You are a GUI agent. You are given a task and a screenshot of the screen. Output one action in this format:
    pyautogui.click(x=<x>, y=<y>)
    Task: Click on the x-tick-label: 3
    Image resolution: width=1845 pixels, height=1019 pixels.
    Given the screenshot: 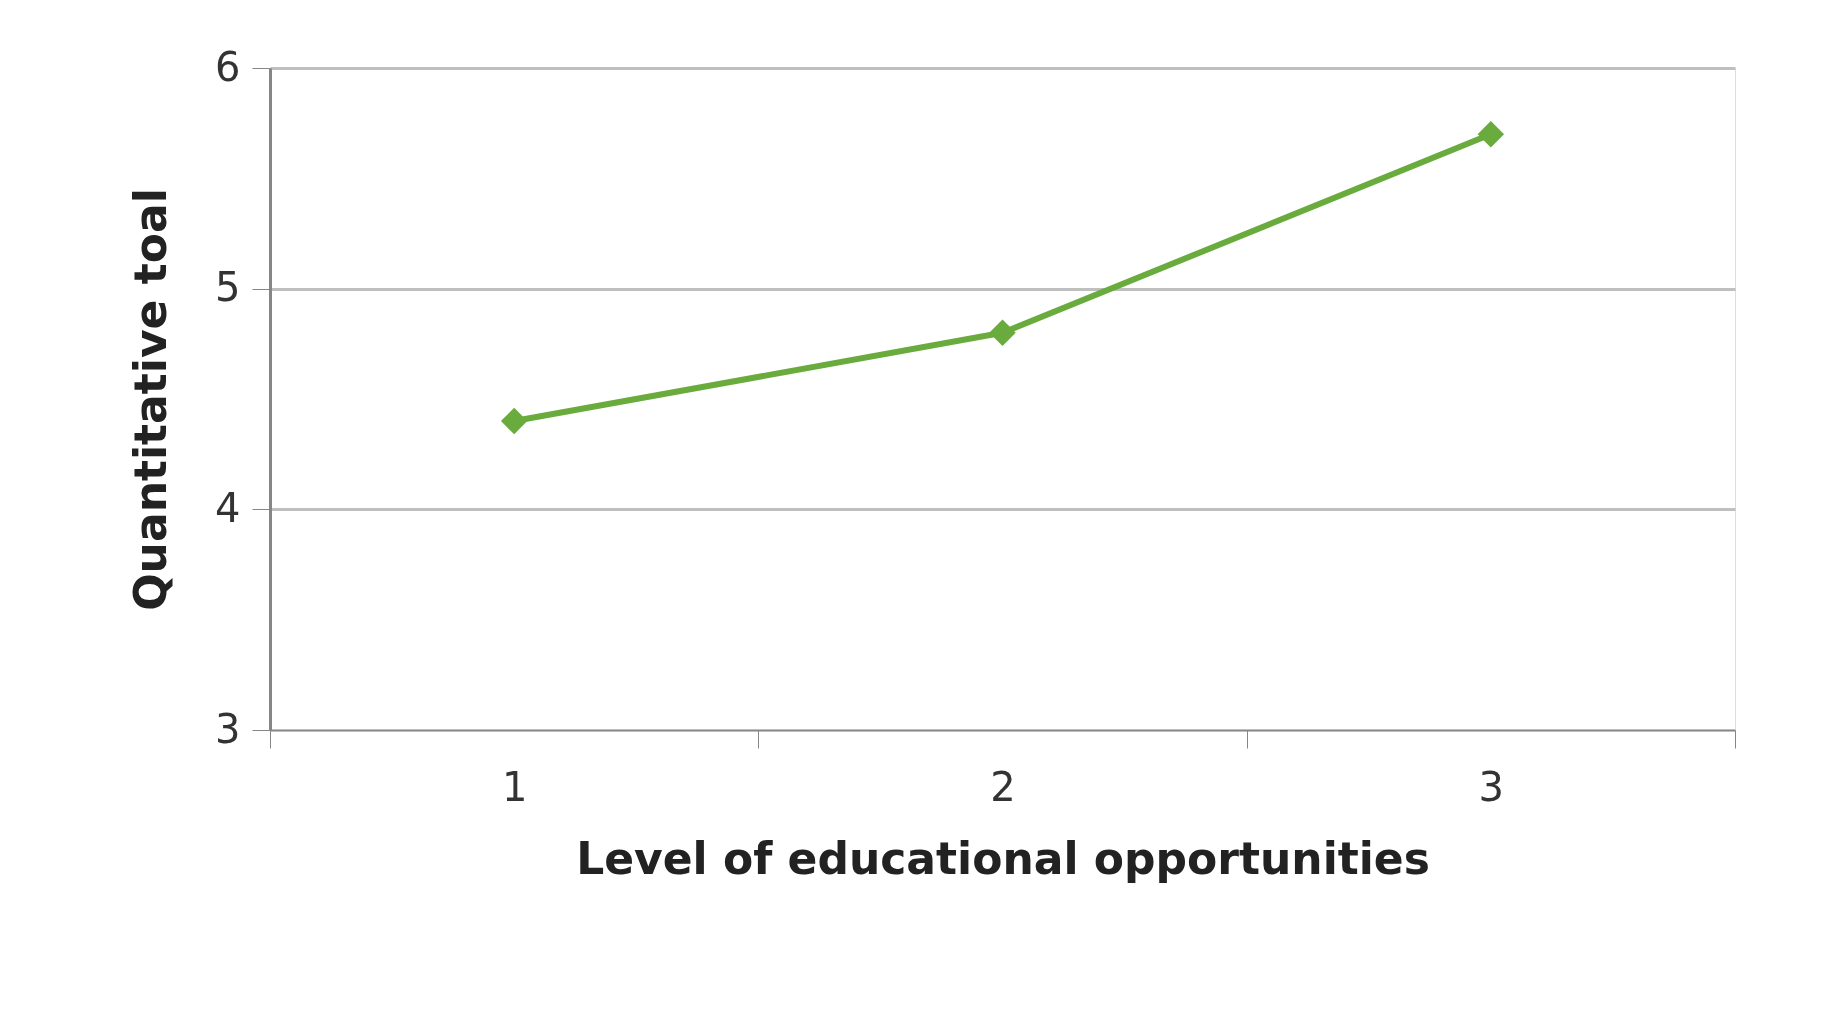 What is the action you would take?
    pyautogui.click(x=1491, y=786)
    